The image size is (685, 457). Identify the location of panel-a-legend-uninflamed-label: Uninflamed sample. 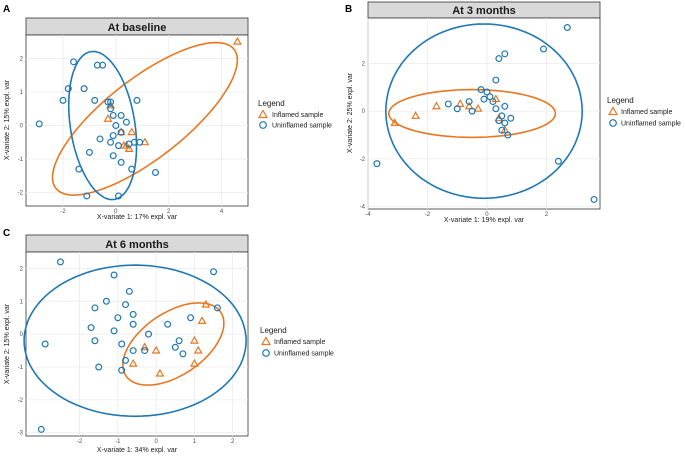
(302, 126).